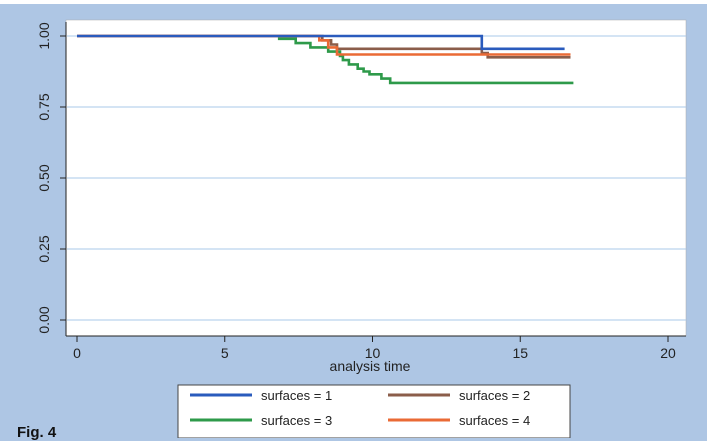 This screenshot has width=707, height=441. What do you see at coordinates (44, 106) in the screenshot?
I see `y-tick-label: 0.75` at bounding box center [44, 106].